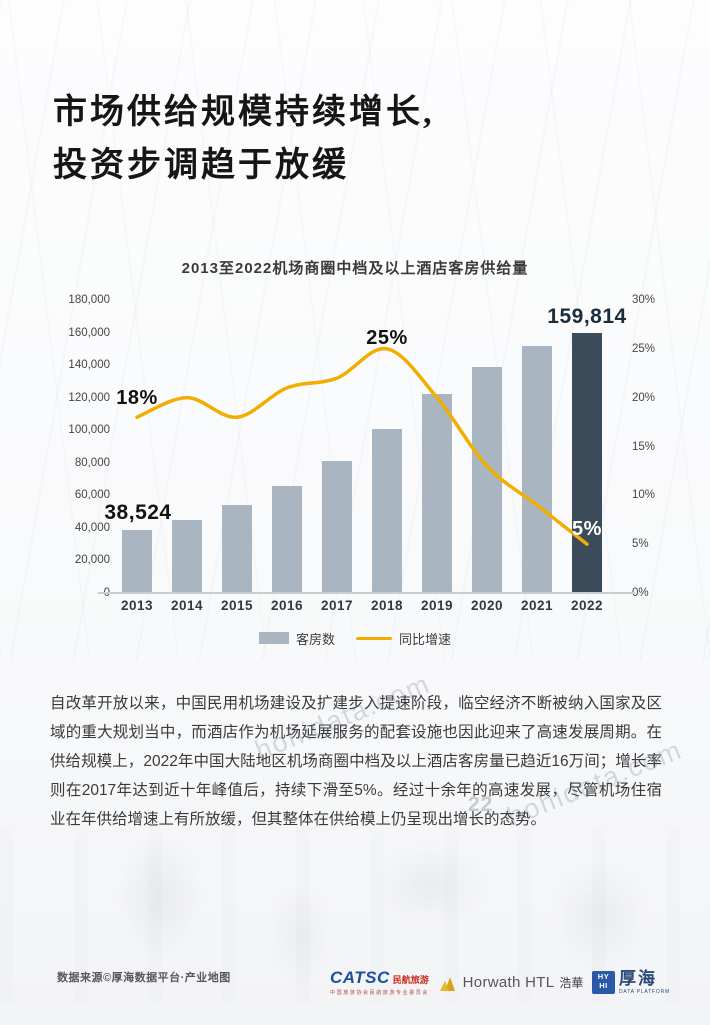 This screenshot has height=1025, width=710. I want to click on x-tick: 2017, so click(337, 605).